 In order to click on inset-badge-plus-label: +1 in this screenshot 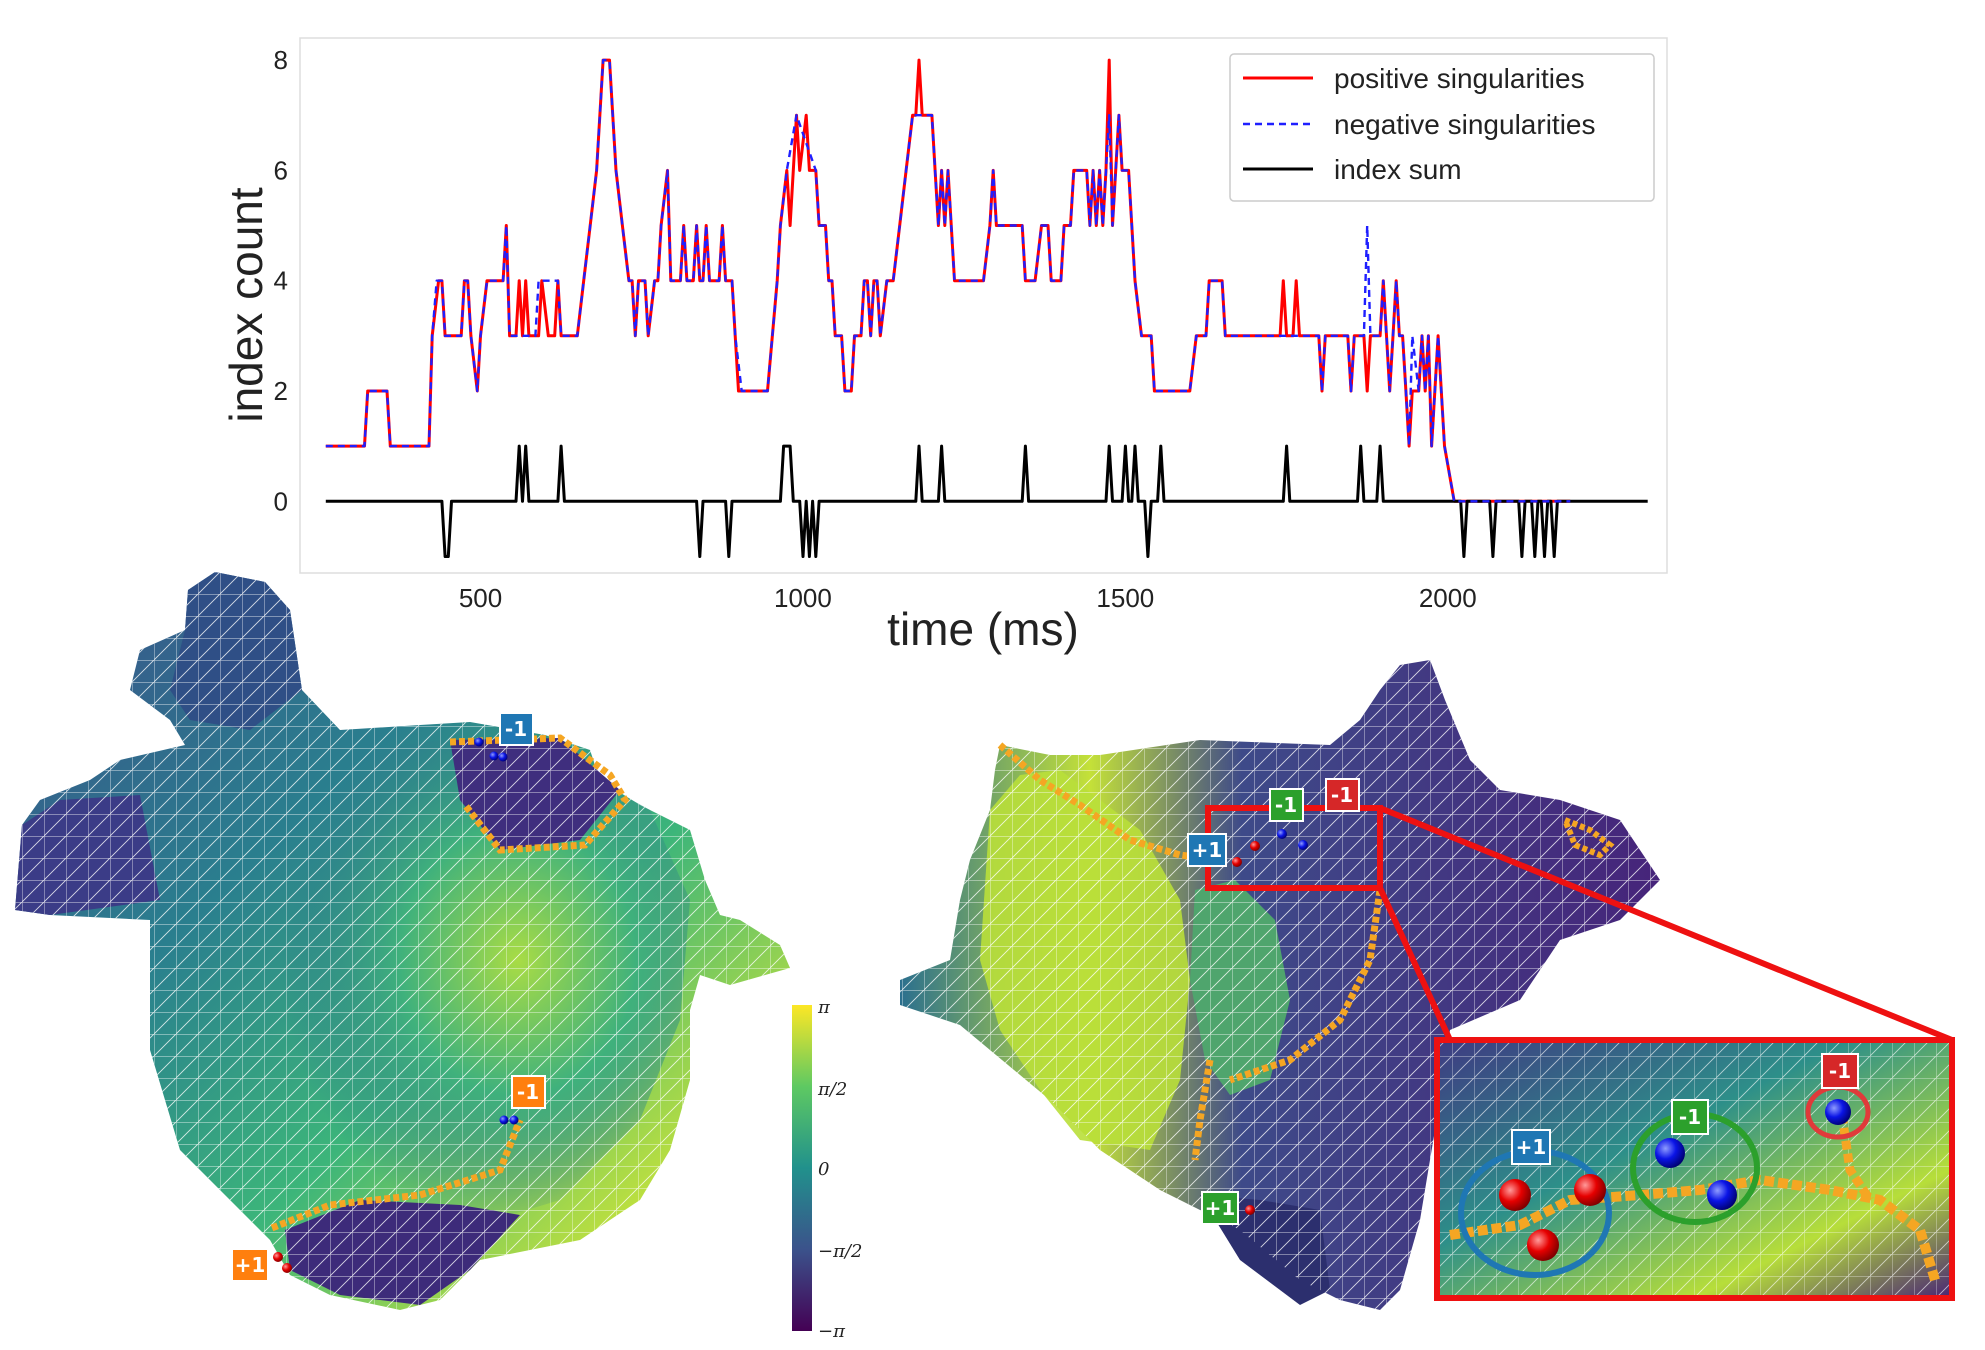, I will do `click(1531, 1147)`.